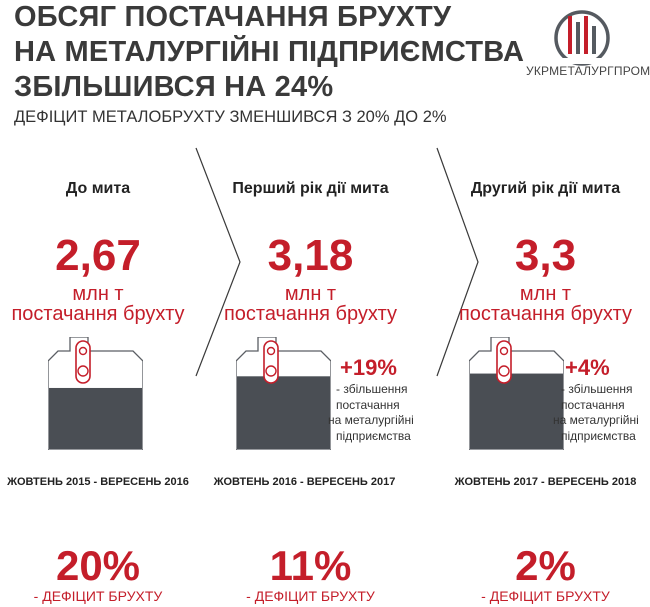  What do you see at coordinates (587, 367) in the screenshot?
I see `change-pct: +4%` at bounding box center [587, 367].